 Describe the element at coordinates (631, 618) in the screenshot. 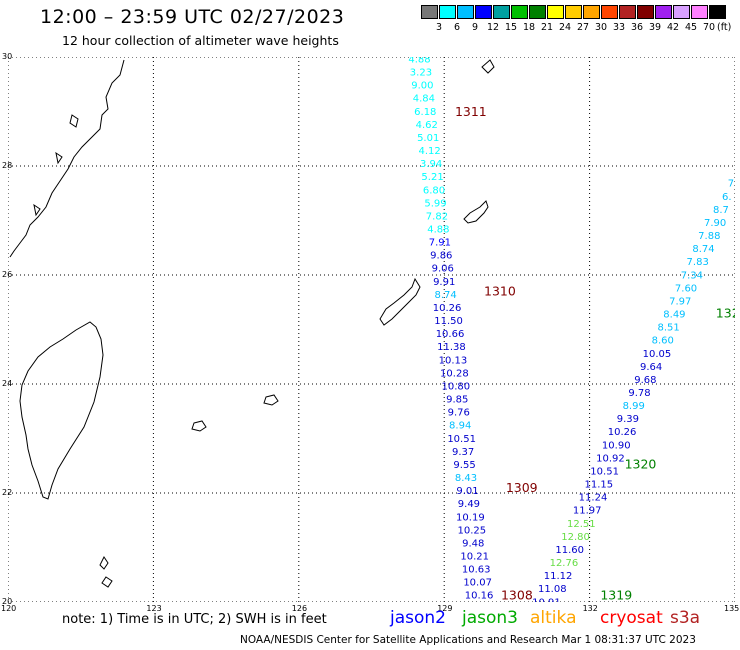

I see `legend-cryosat: cryosat` at that location.